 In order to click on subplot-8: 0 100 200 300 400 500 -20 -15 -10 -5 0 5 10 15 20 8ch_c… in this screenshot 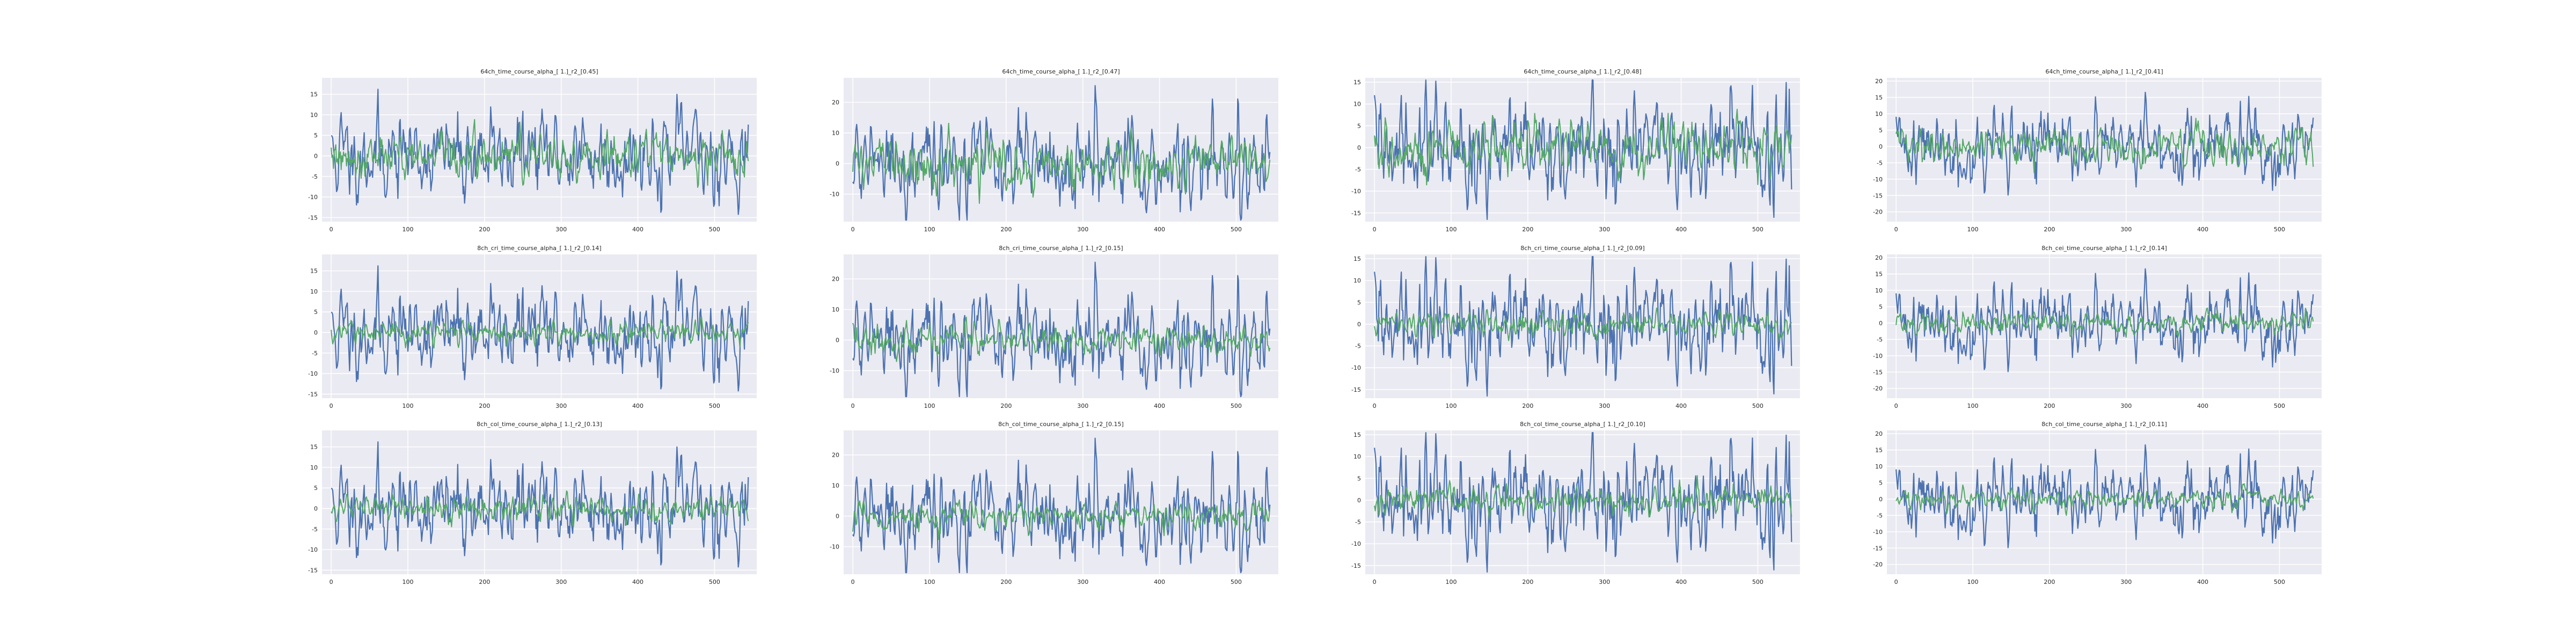, I will do `click(2097, 327)`.